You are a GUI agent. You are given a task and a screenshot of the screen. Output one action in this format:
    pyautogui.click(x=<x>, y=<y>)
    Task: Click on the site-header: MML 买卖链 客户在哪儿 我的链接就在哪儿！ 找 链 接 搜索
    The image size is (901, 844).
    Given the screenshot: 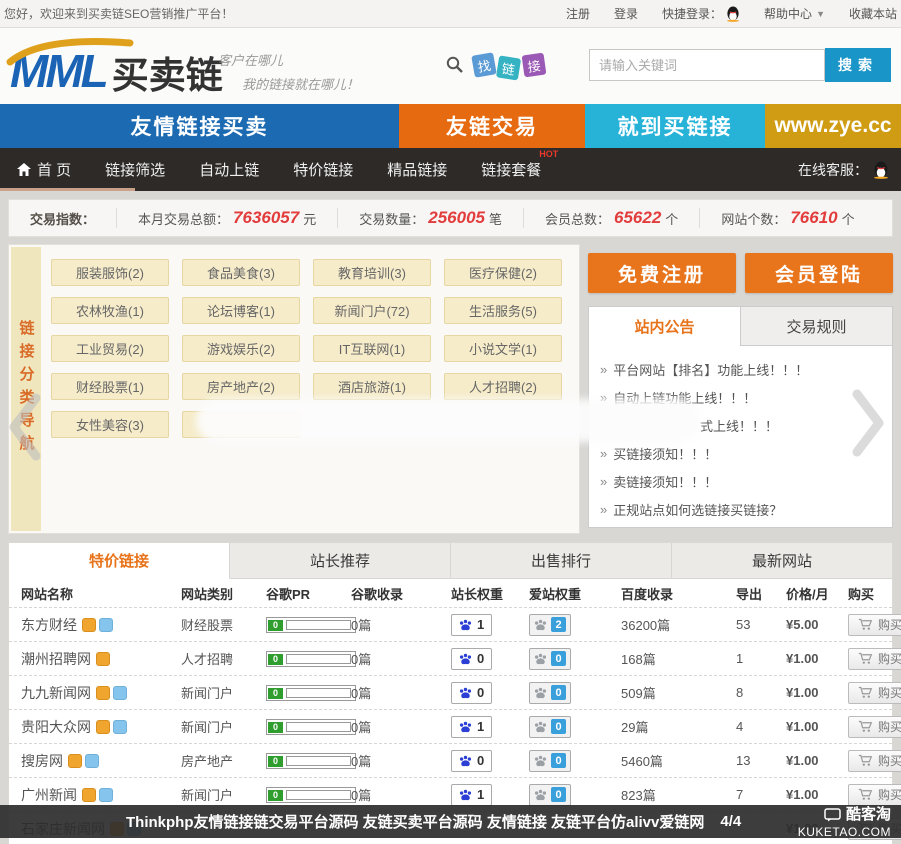 What is the action you would take?
    pyautogui.click(x=450, y=66)
    